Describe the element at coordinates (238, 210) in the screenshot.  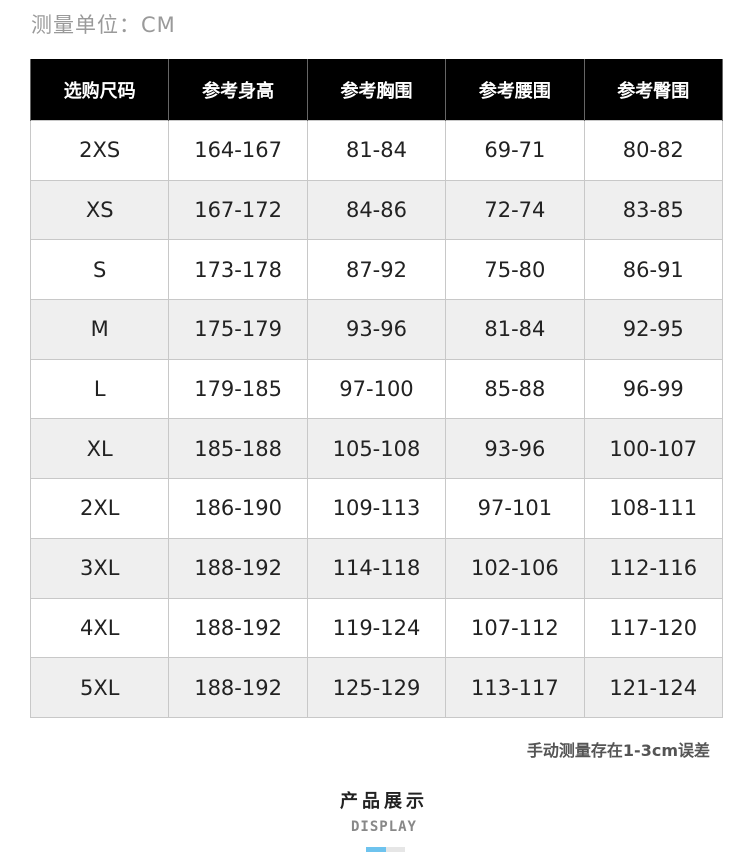
I see `table-cell: 167-172` at that location.